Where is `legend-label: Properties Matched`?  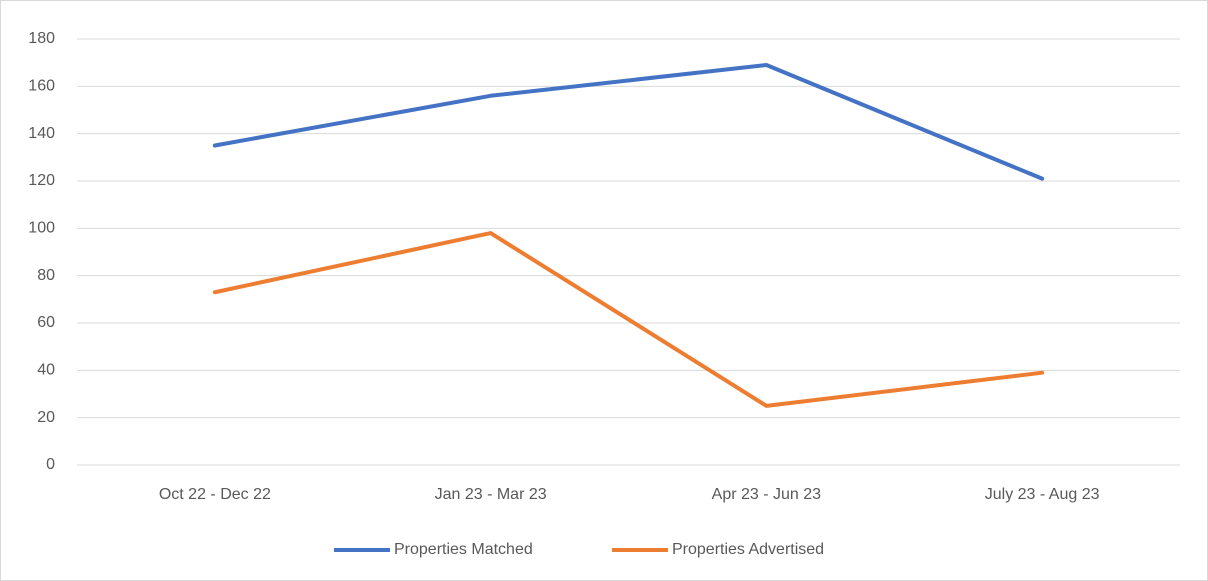
legend-label: Properties Matched is located at coordinates (463, 549).